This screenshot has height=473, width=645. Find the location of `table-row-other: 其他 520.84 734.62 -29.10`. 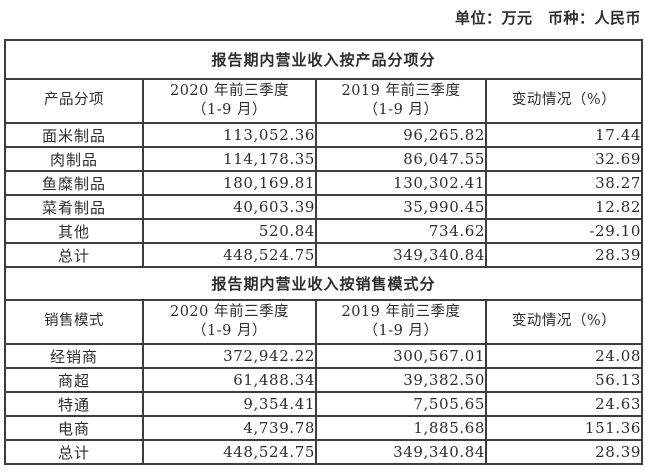

table-row-other: 其他 520.84 734.62 -29.10 is located at coordinates (324, 231).